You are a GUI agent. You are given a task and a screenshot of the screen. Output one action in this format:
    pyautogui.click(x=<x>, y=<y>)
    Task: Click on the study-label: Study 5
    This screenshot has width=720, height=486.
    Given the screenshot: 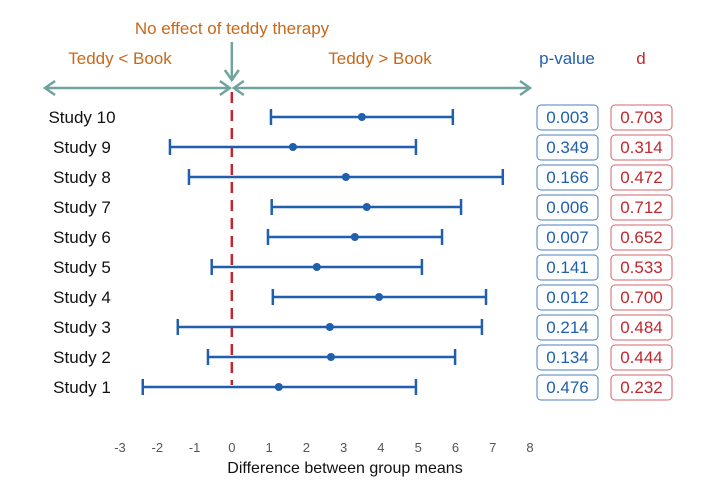 What is the action you would take?
    pyautogui.click(x=82, y=267)
    